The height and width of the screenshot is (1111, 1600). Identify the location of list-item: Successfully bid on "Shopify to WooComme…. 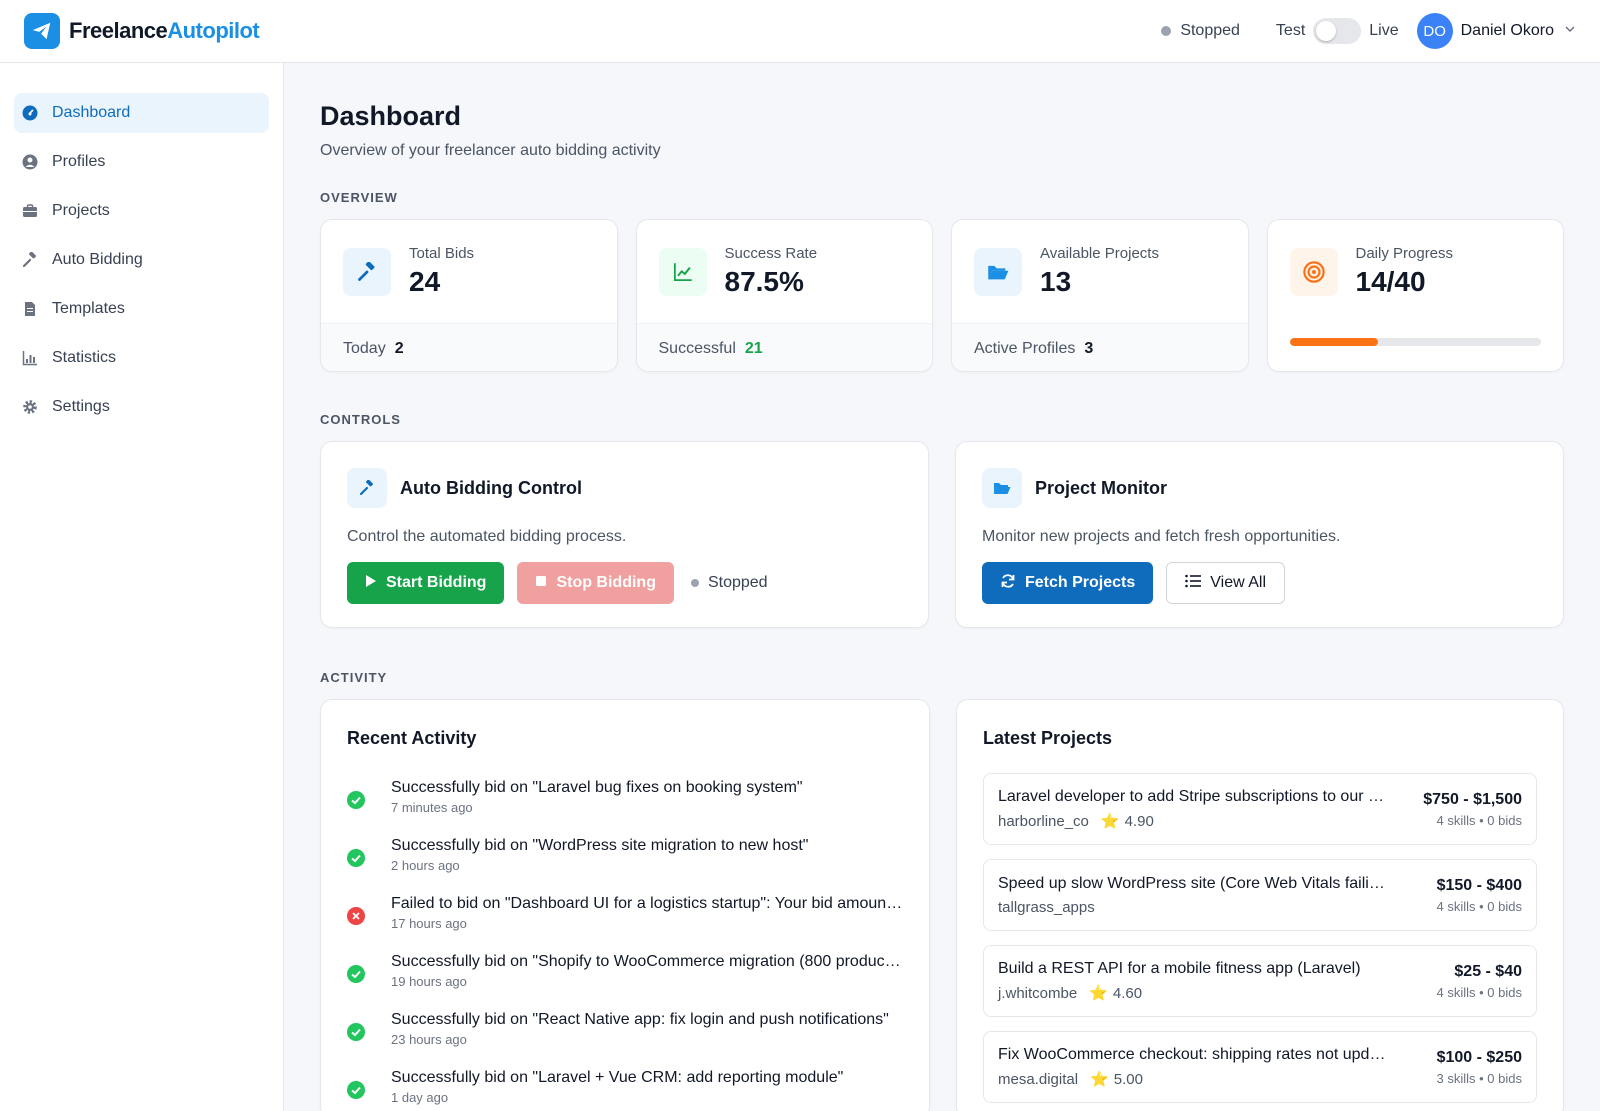
(625, 982).